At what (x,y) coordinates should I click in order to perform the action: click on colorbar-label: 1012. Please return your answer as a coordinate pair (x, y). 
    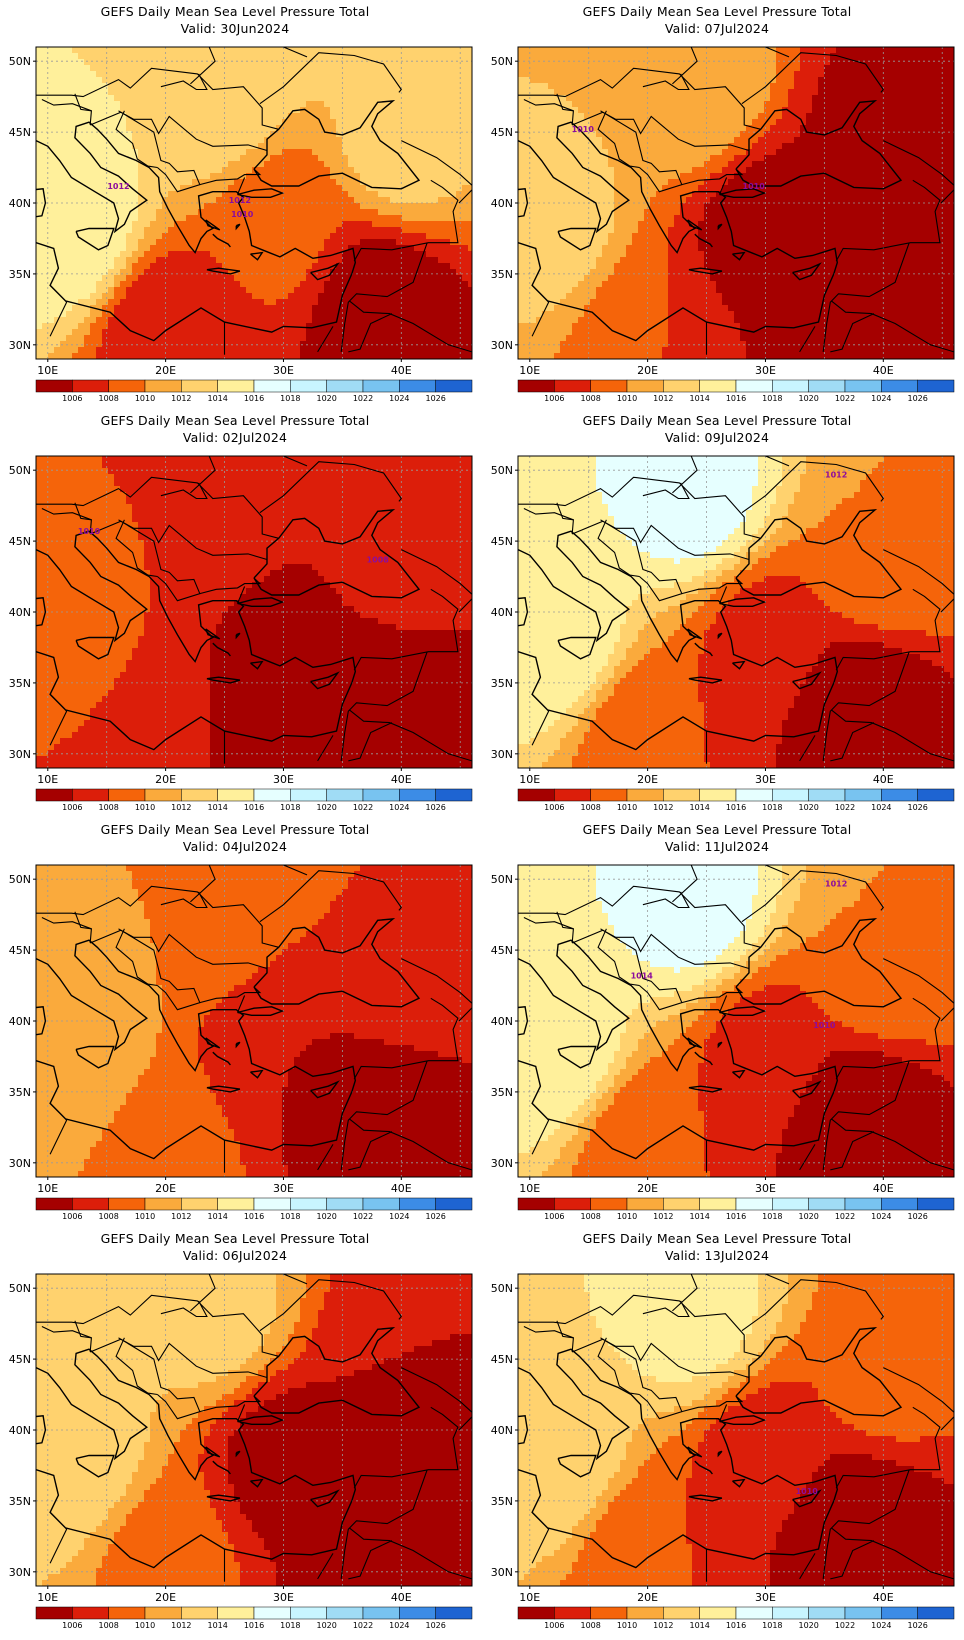
    Looking at the image, I should click on (181, 398).